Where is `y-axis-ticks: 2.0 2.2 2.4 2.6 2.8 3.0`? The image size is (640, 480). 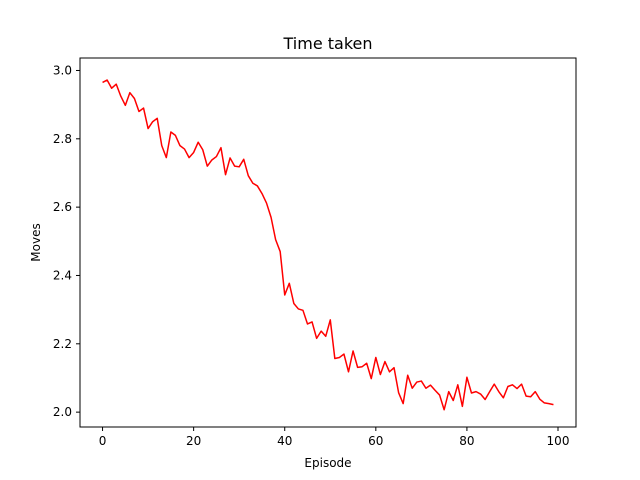 y-axis-ticks: 2.0 2.2 2.4 2.6 2.8 3.0 is located at coordinates (66, 241).